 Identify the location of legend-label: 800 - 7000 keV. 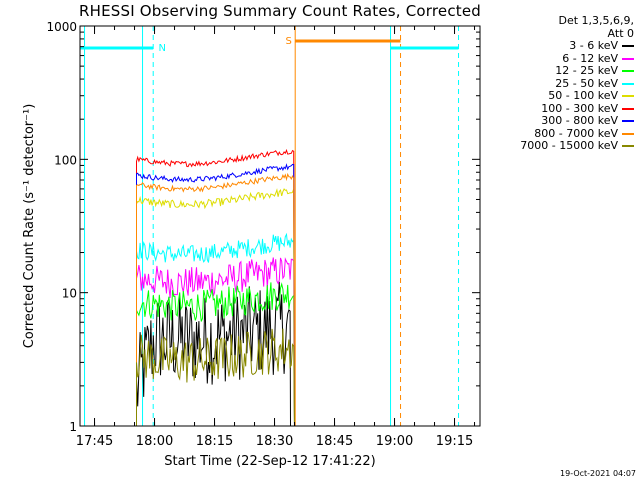
(576, 133).